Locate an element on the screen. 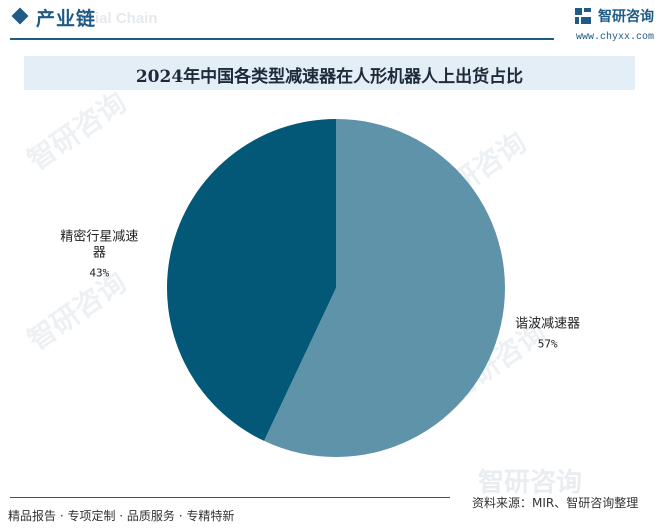 The width and height of the screenshot is (664, 529). chart-title: 2024年中国各类型减速器在人形机器人上出货占比 is located at coordinates (329, 77).